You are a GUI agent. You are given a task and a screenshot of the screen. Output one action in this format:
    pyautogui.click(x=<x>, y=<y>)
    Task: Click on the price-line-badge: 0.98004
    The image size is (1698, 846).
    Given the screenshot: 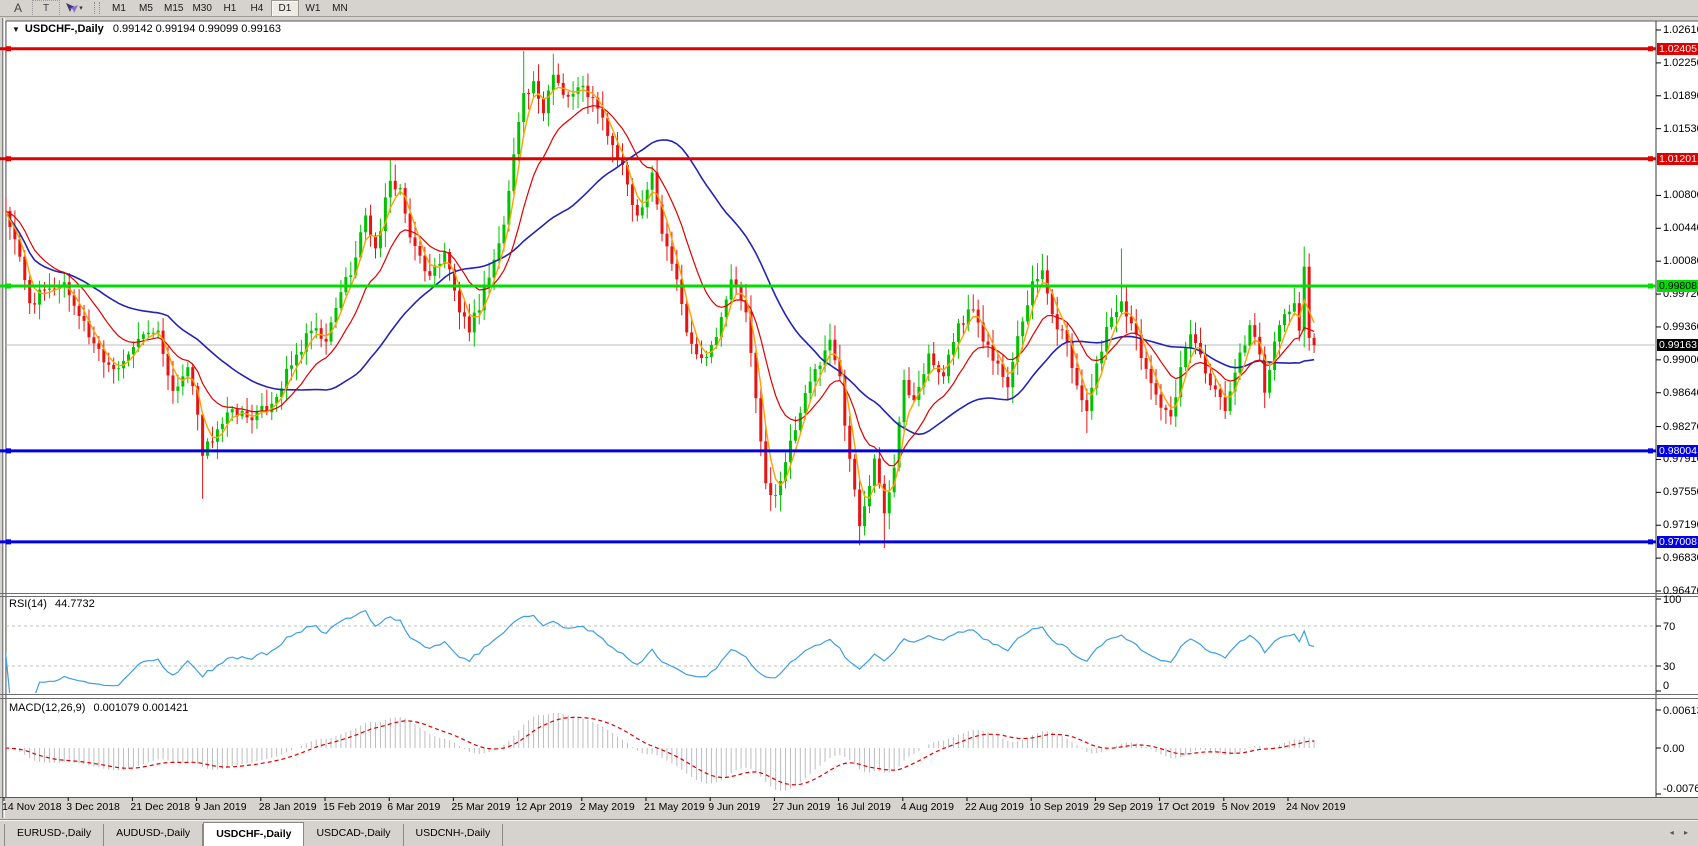 What is the action you would take?
    pyautogui.click(x=1677, y=450)
    